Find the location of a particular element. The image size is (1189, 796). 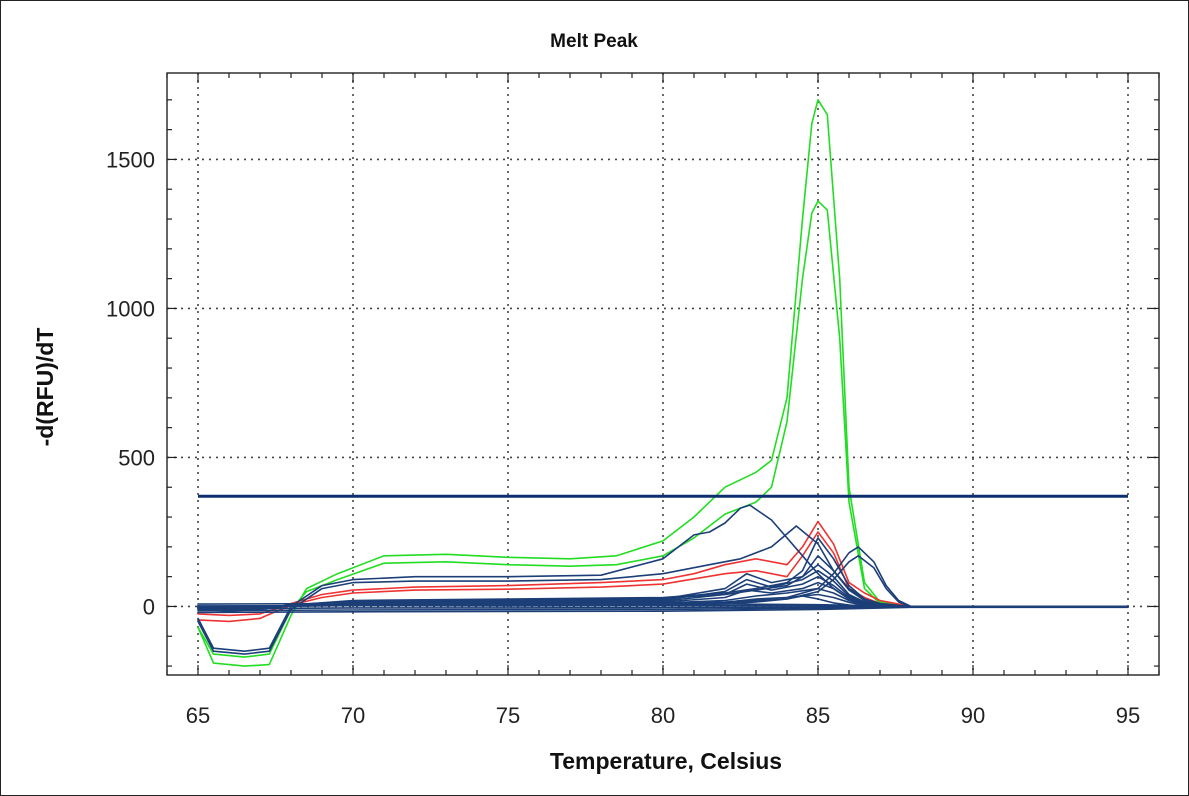

x-tick-label-3: 80 is located at coordinates (663, 715).